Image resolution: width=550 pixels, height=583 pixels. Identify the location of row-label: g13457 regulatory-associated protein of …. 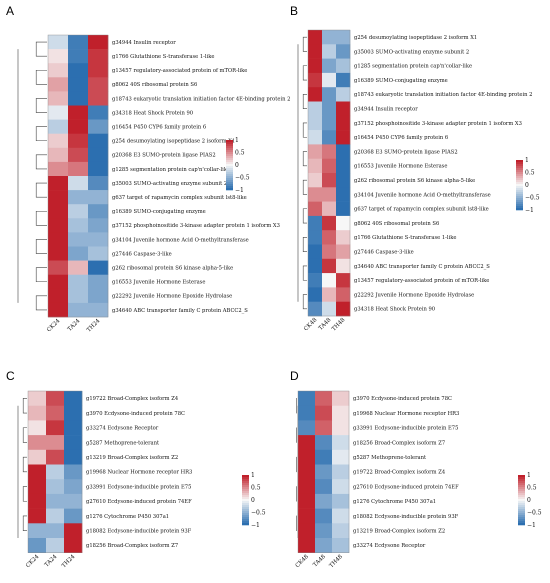
(421, 281).